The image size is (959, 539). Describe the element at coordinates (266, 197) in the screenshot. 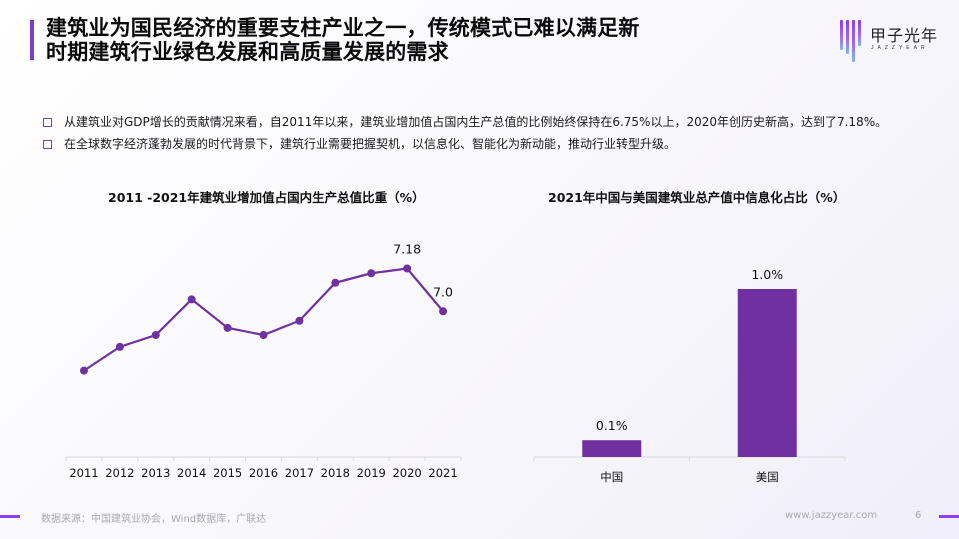

I see `line-chart-title: 2011 -2021年建筑业增加值占国内生产总值比重（%）` at that location.